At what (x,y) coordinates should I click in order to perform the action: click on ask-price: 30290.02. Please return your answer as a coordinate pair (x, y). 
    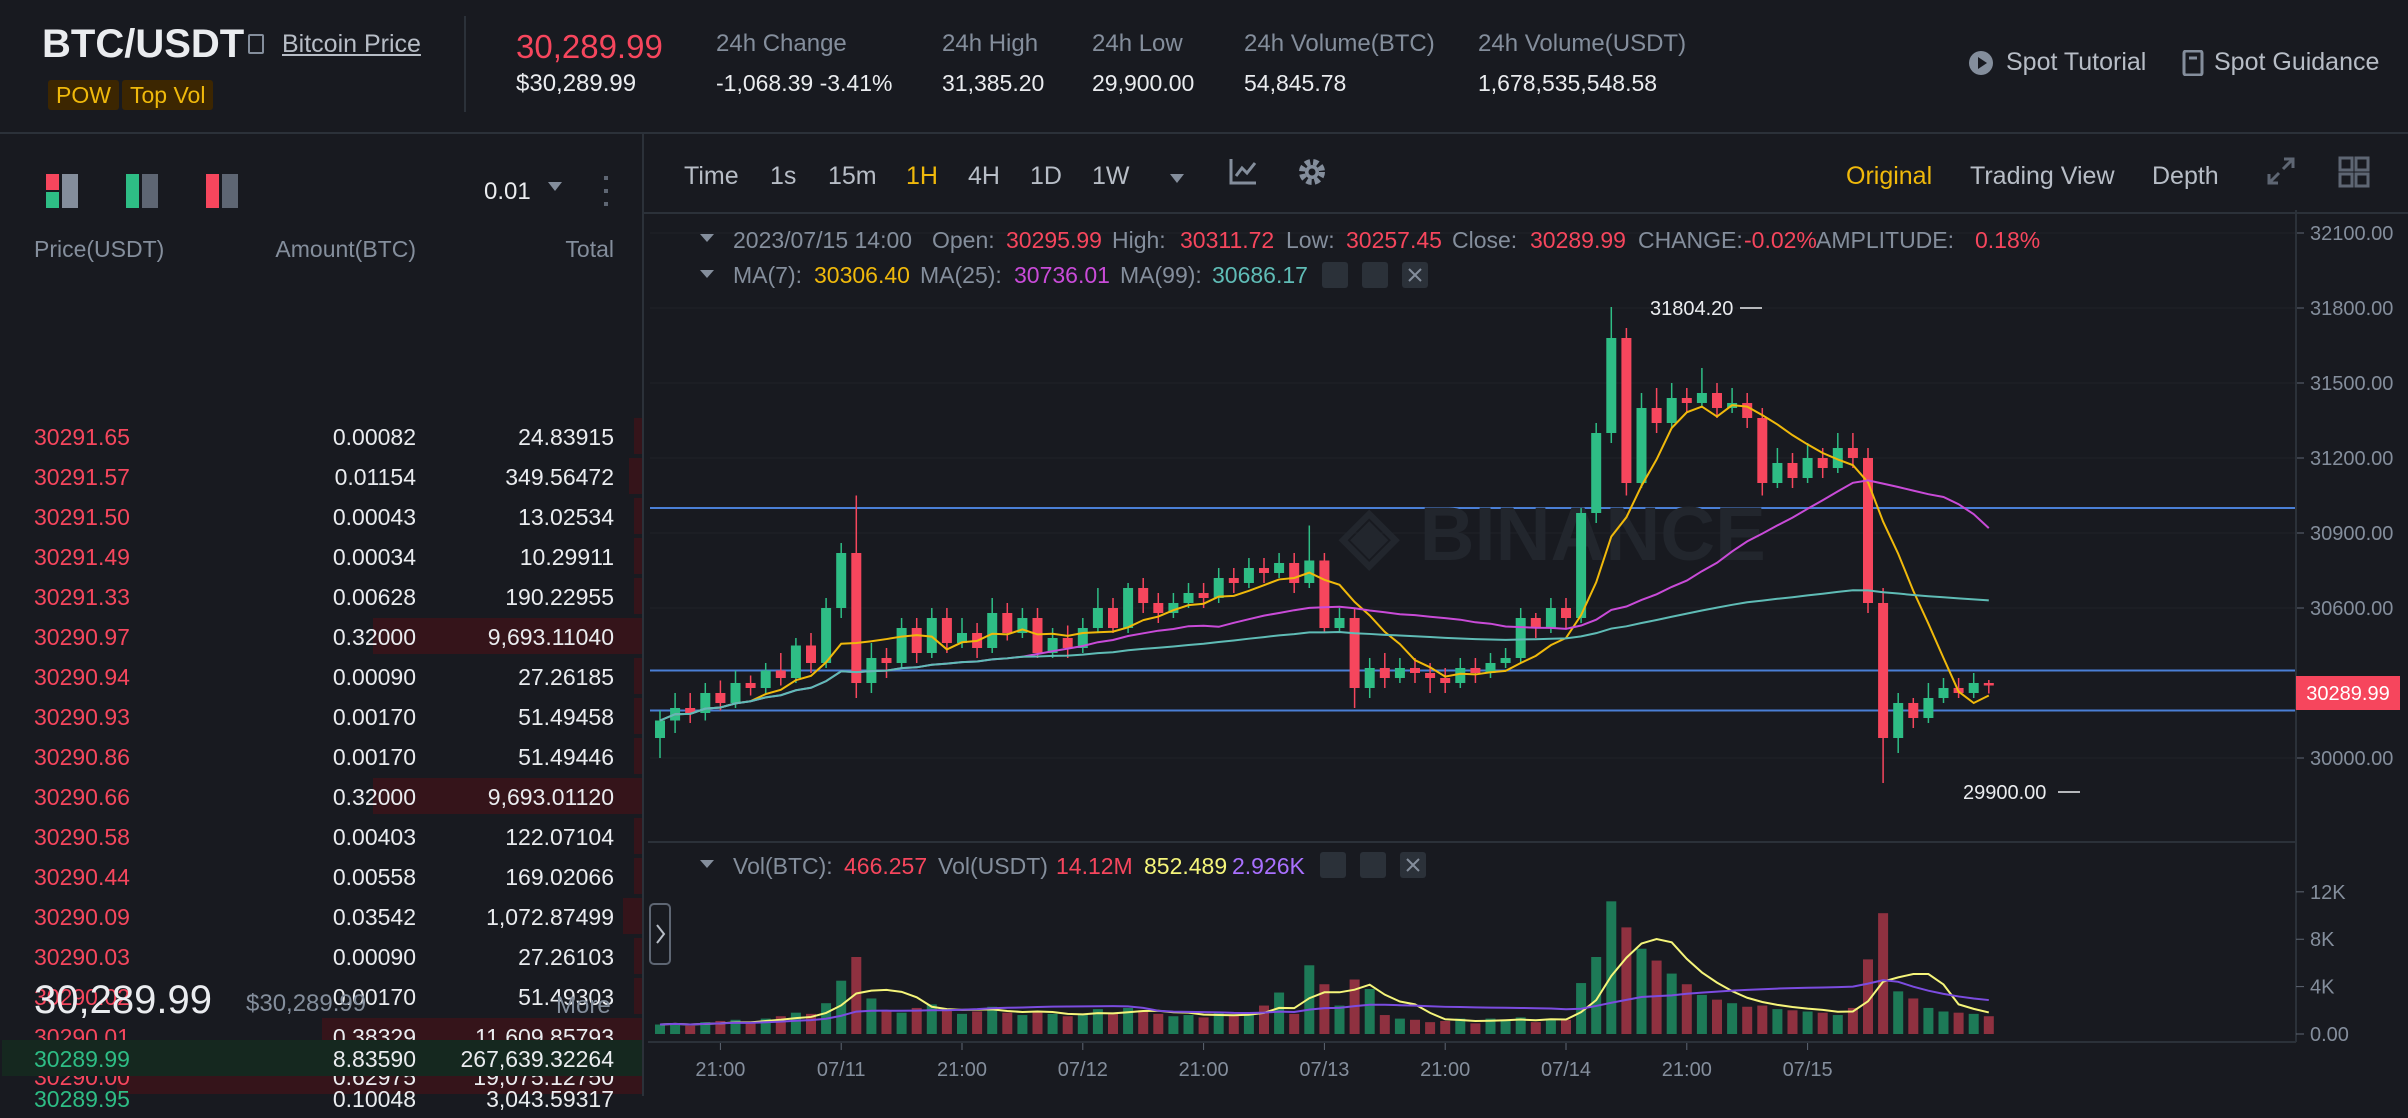
    Looking at the image, I should click on (82, 997).